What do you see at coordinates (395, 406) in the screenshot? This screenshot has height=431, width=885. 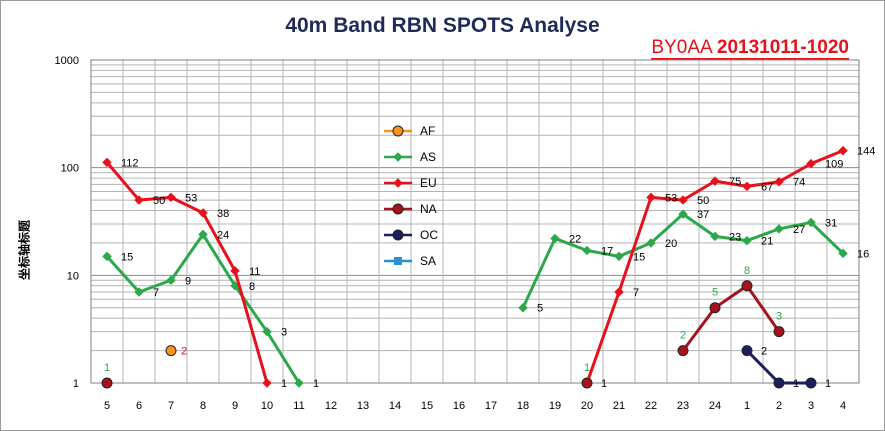 I see `x-tick-label: 14` at bounding box center [395, 406].